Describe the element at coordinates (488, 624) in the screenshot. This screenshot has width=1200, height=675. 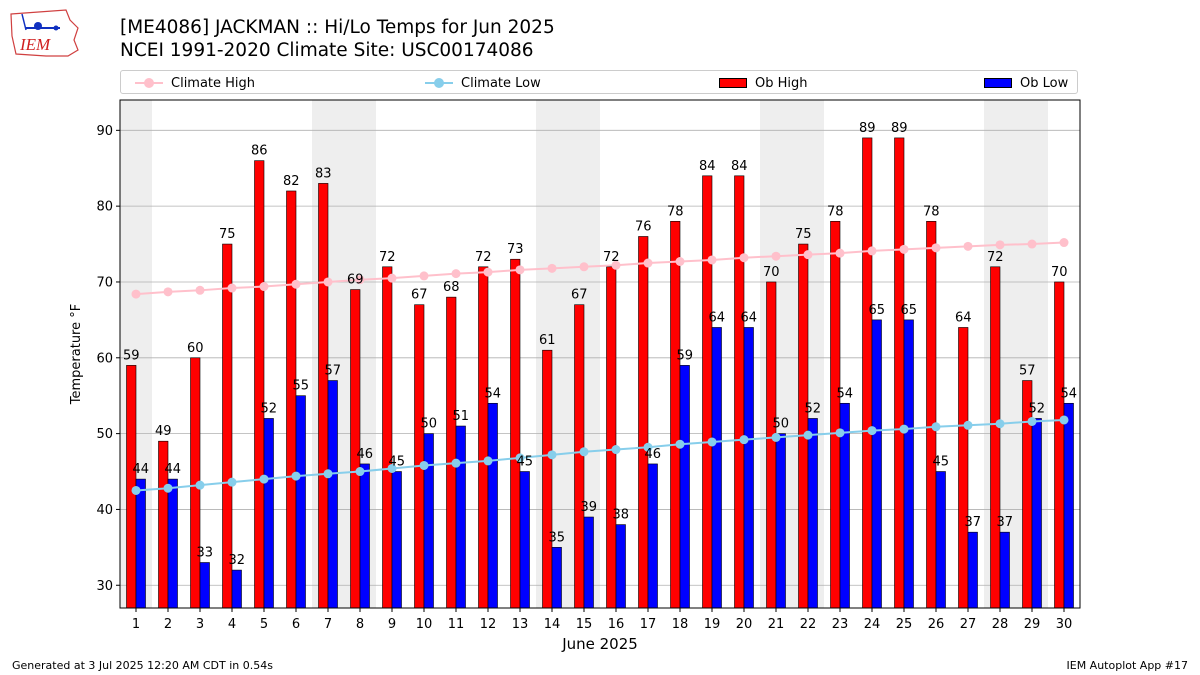
I see `x-tick-label-12: 12` at that location.